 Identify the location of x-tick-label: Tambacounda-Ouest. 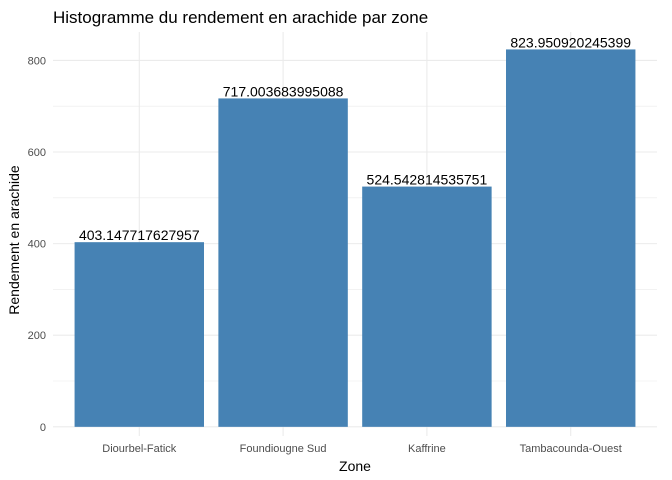
(571, 449).